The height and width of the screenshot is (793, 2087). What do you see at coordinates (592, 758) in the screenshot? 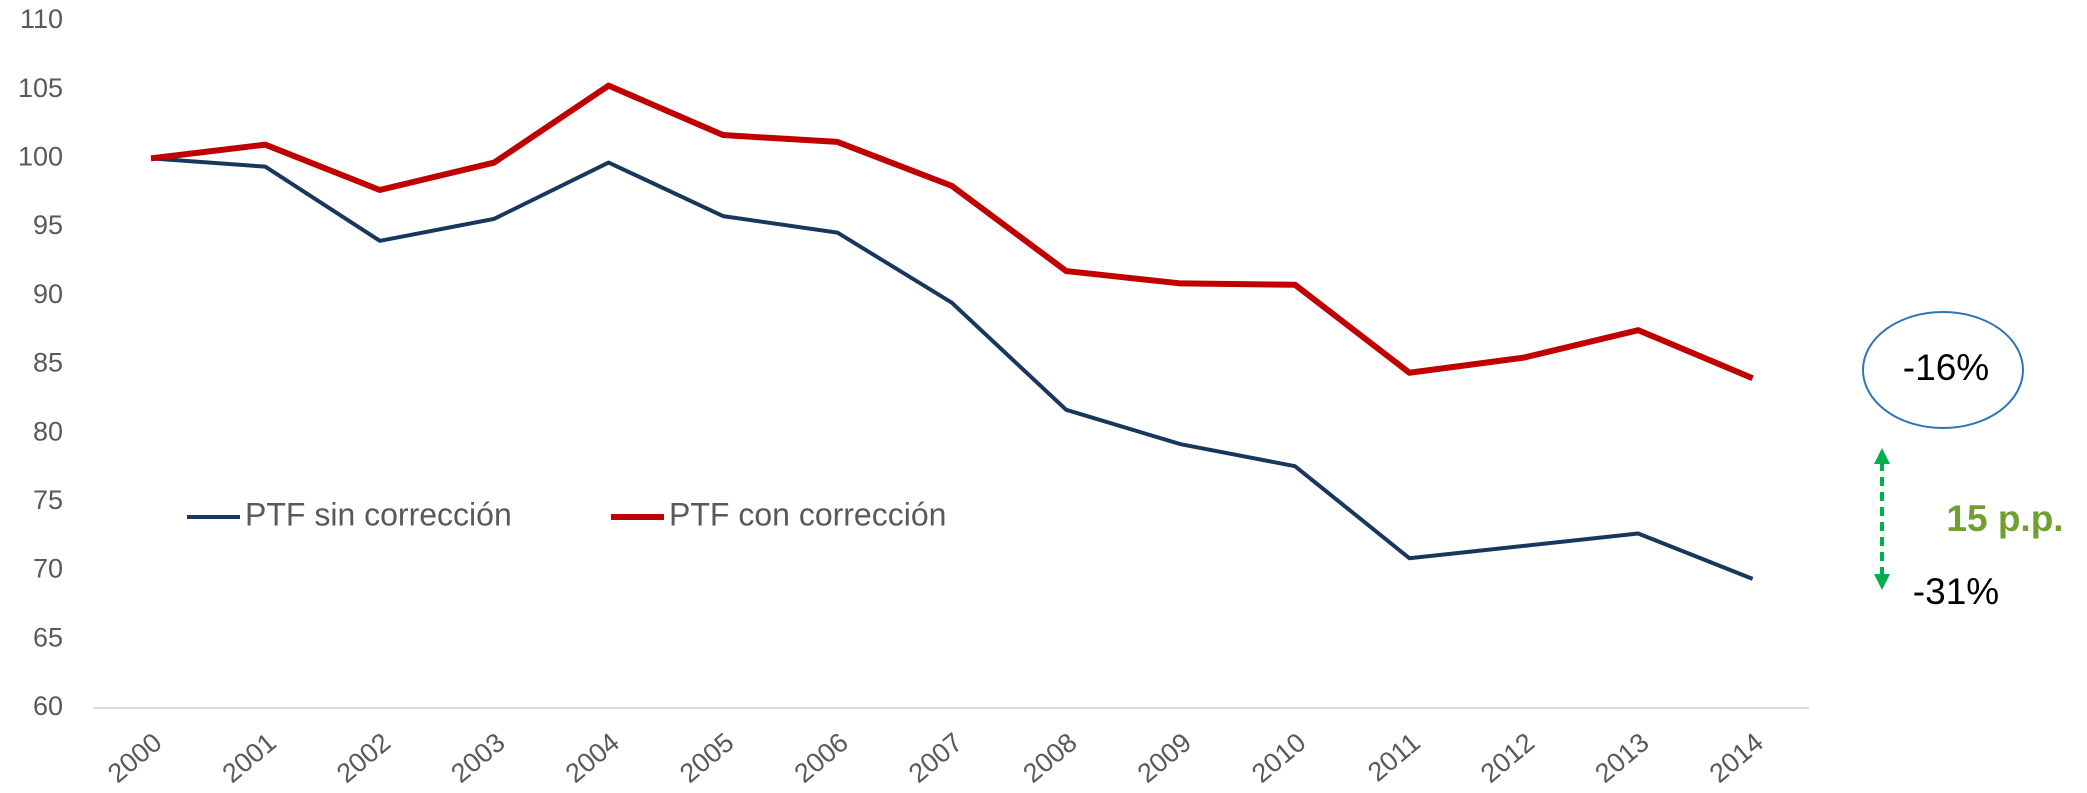
I see `x-tick-label: 2004` at bounding box center [592, 758].